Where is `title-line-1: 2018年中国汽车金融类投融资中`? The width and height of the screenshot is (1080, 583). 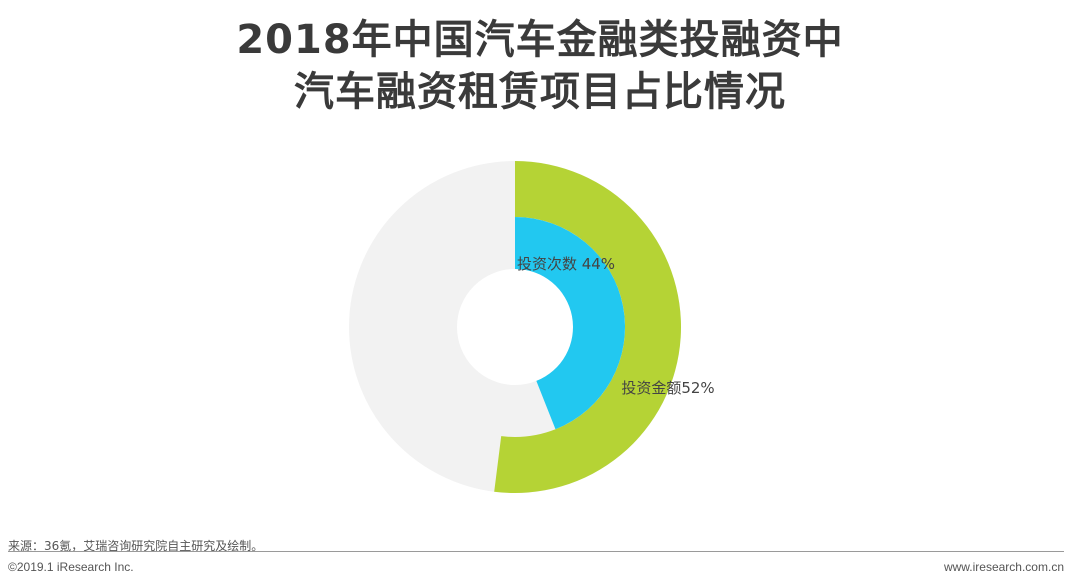
title-line-1: 2018年中国汽车金融类投融资中 is located at coordinates (540, 40).